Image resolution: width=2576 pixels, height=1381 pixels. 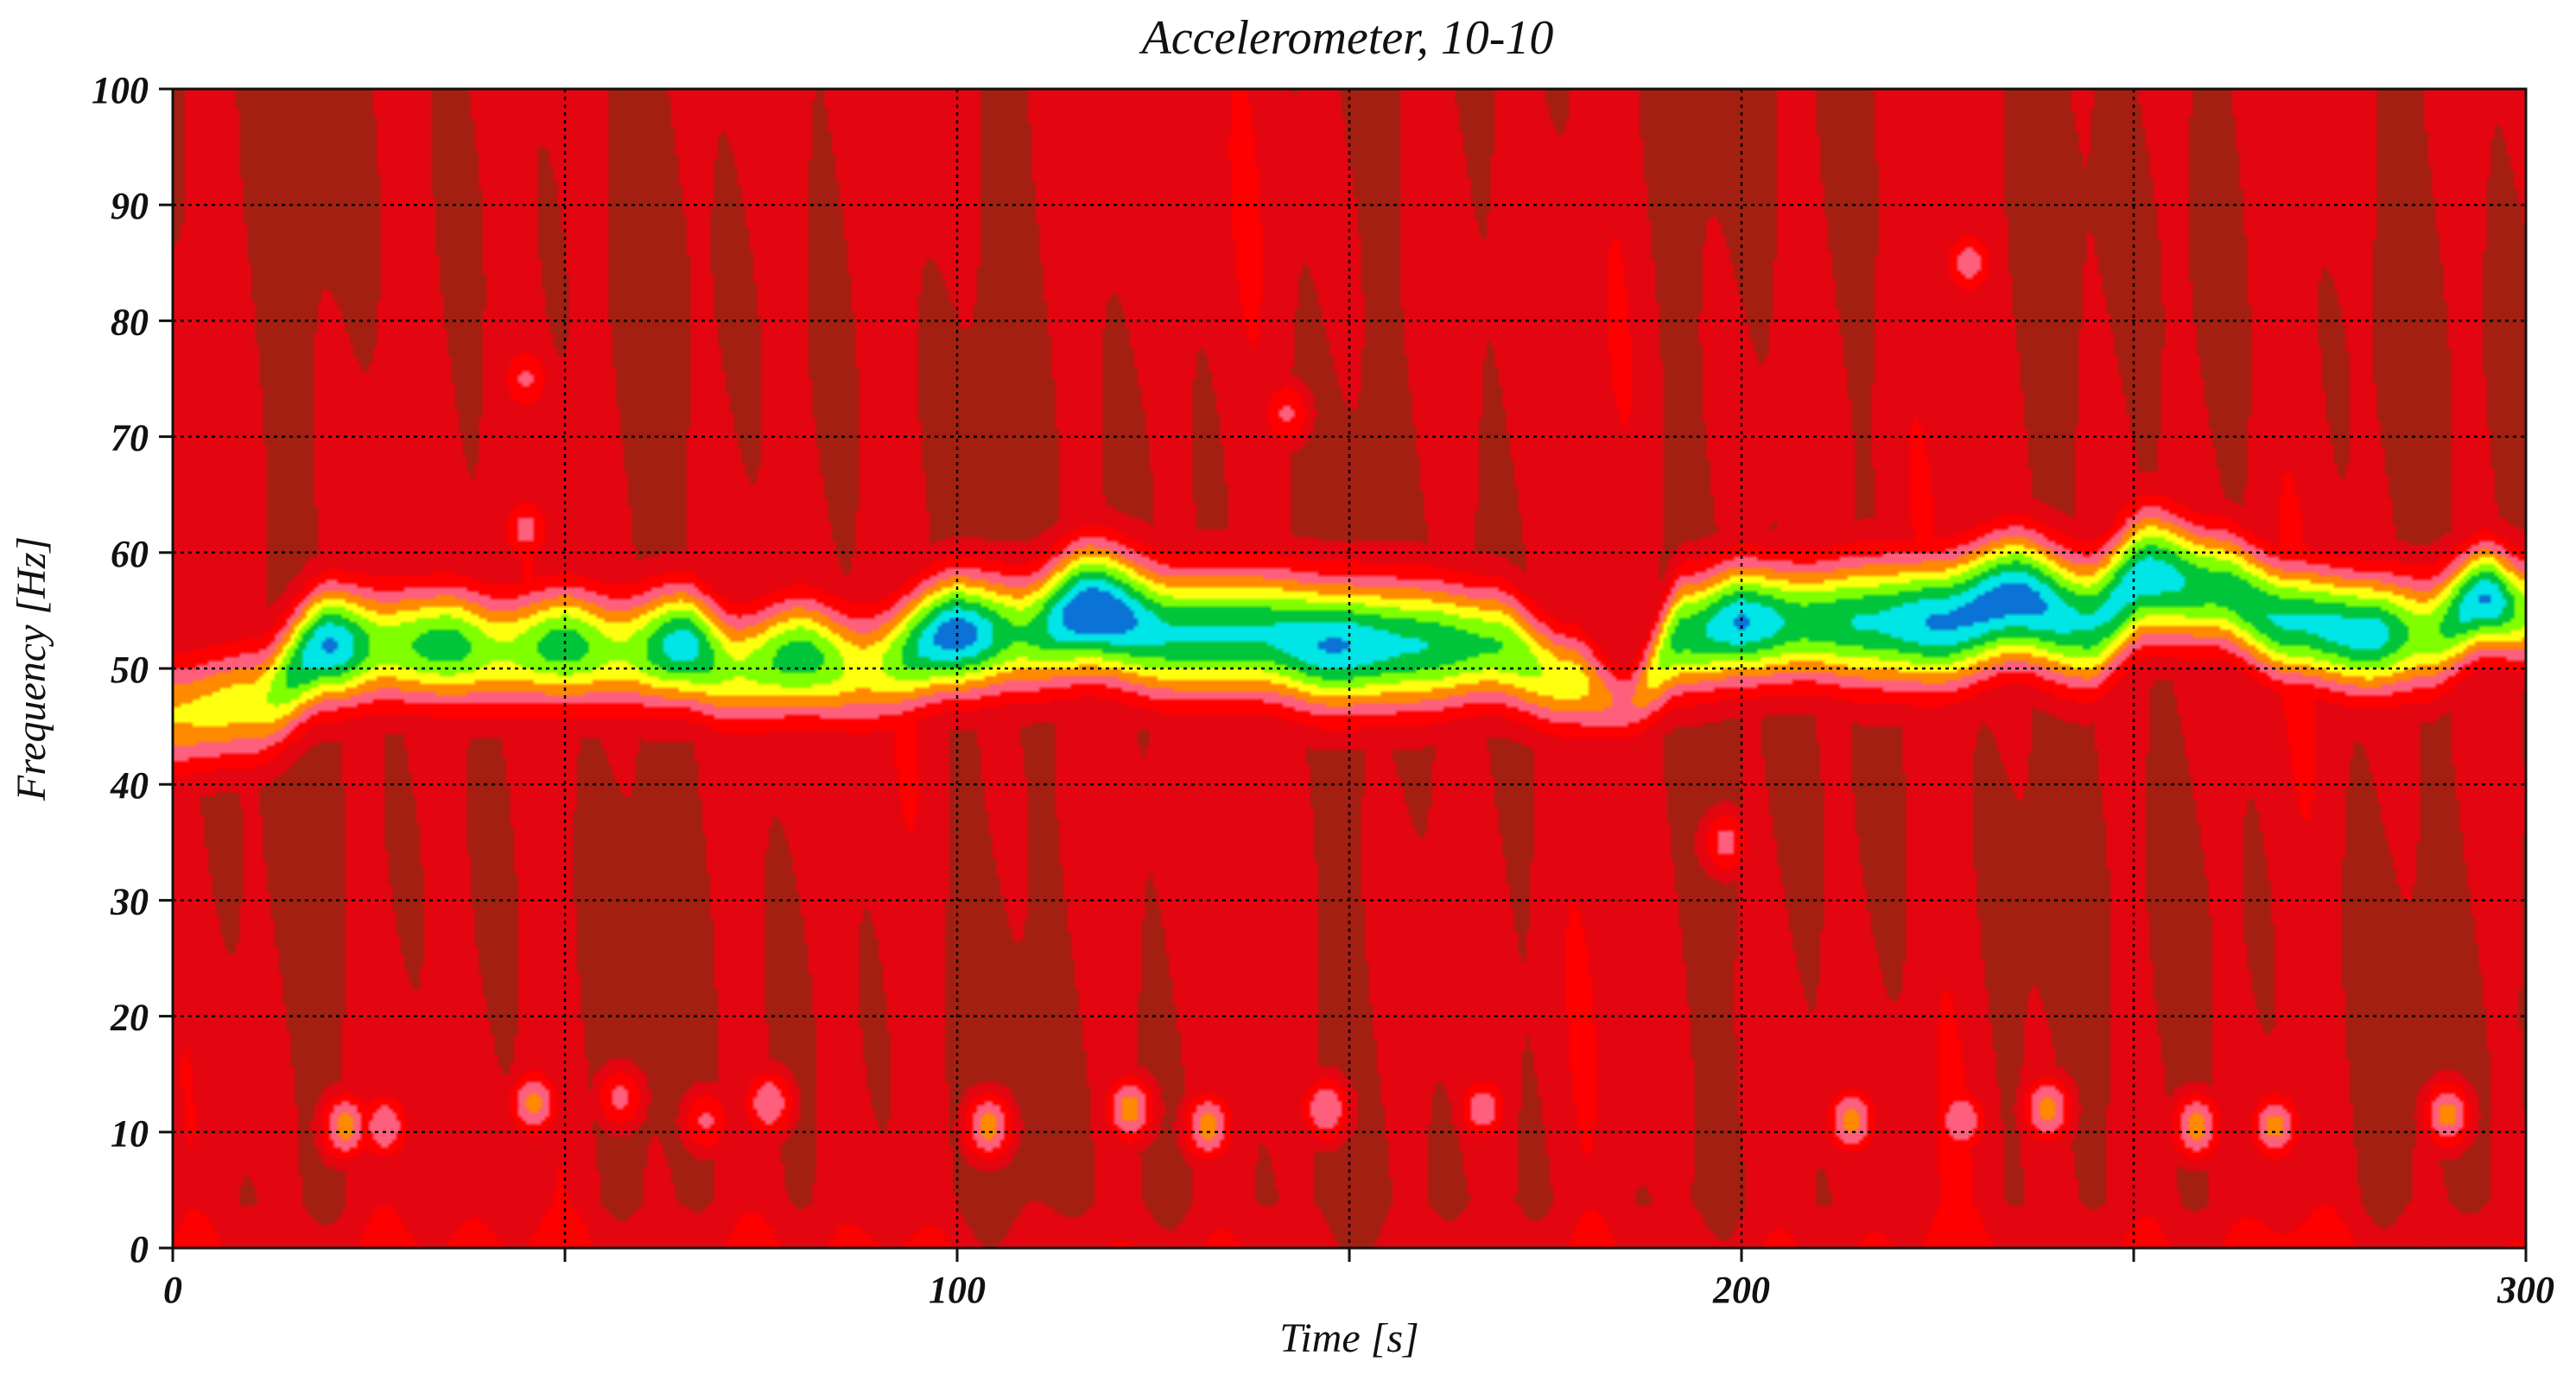 What do you see at coordinates (130, 554) in the screenshot?
I see `y-tick-label: 60` at bounding box center [130, 554].